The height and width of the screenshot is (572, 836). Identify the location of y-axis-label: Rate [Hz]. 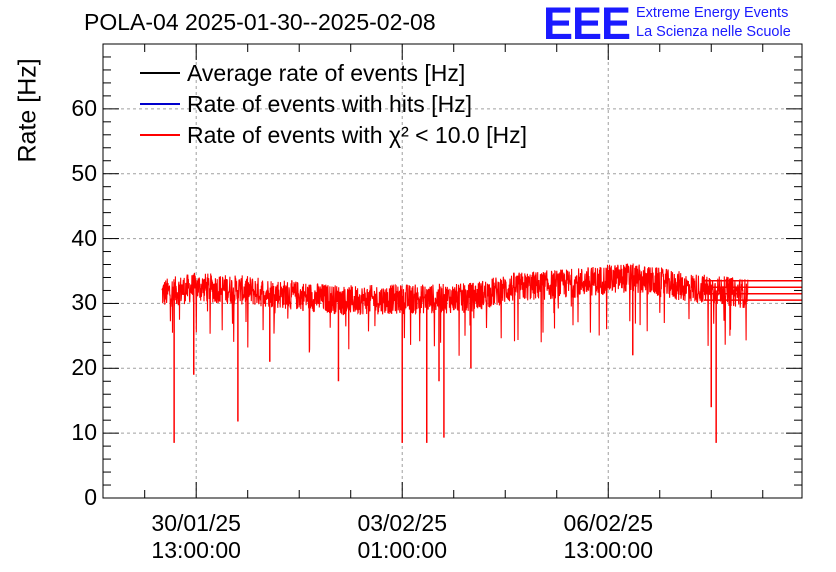
(27, 110).